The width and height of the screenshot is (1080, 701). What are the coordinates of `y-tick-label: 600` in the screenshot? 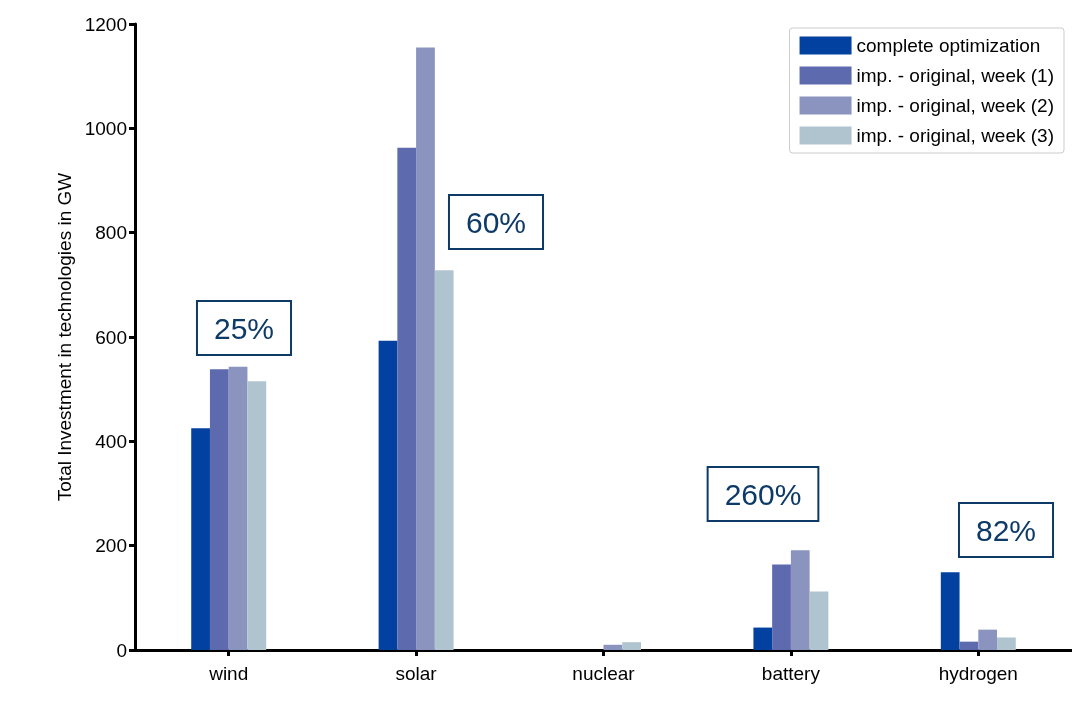 It's located at (111, 337).